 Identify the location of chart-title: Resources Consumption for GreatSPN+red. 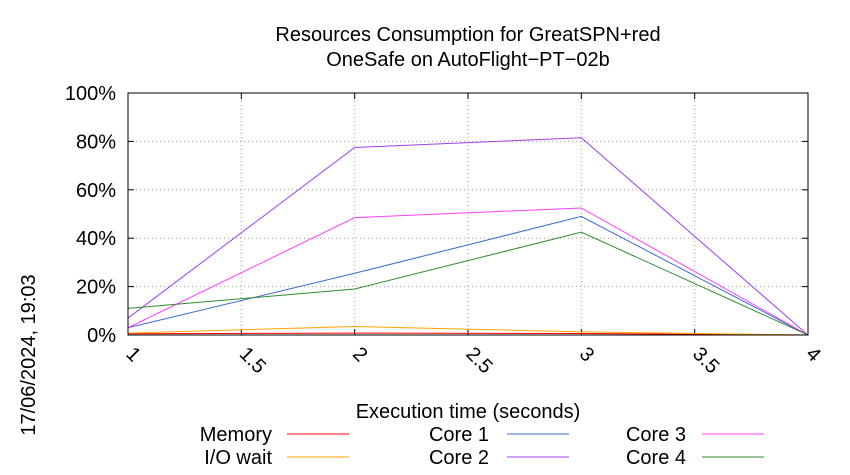
(467, 35).